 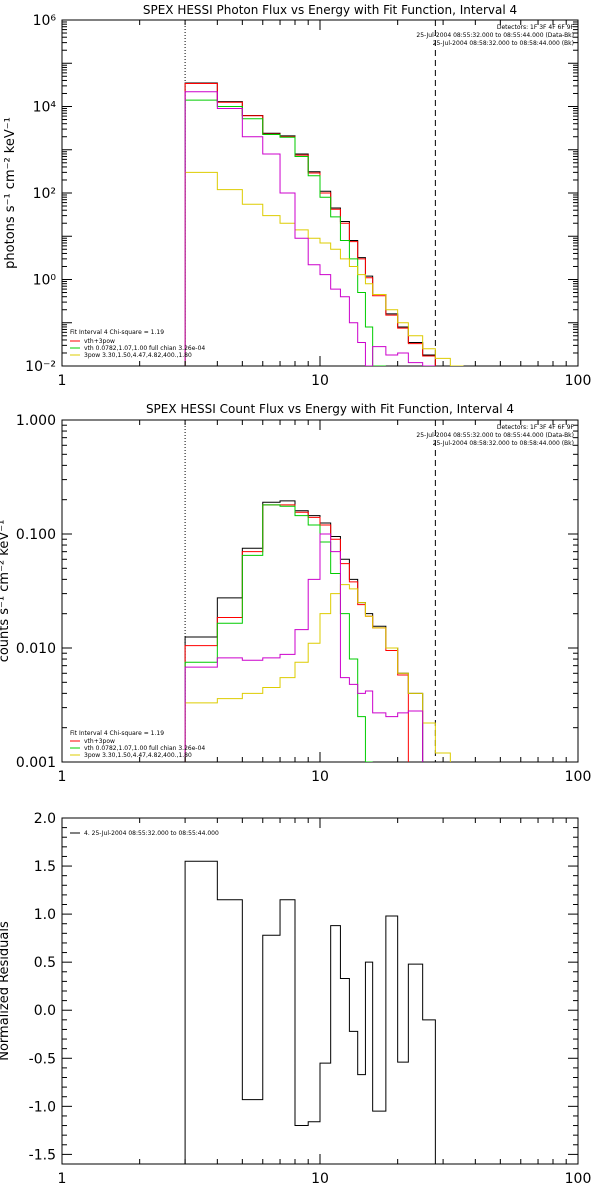 I want to click on y-tick-label: 1.000, so click(x=36, y=421).